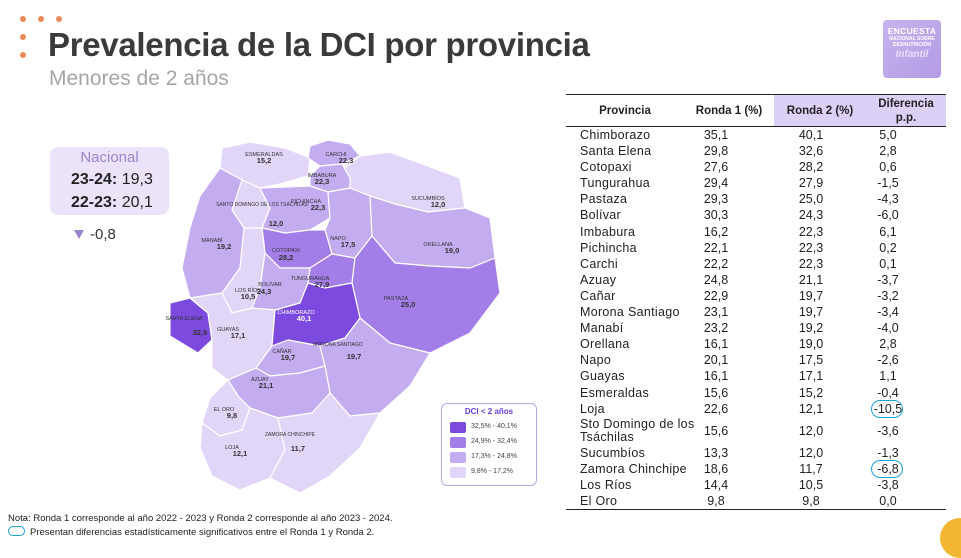 This screenshot has height=558, width=961. Describe the element at coordinates (888, 231) in the screenshot. I see `cell-diferencia: 6,1` at that location.